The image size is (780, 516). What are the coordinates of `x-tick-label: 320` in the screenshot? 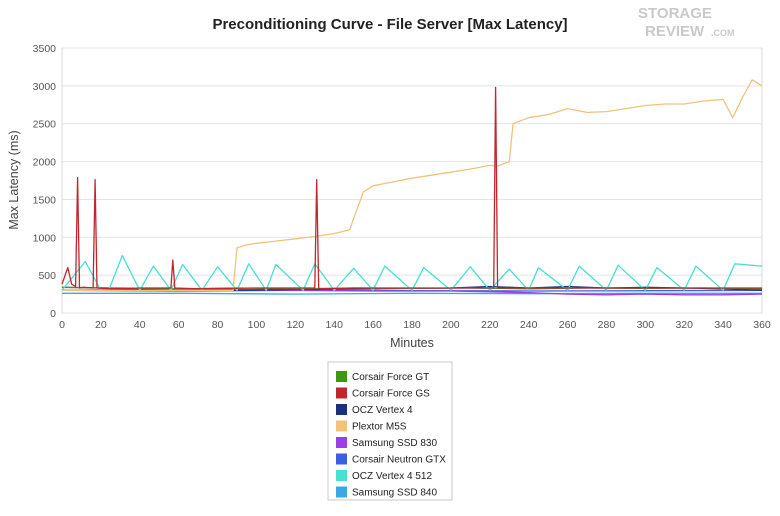 It's located at (684, 325).